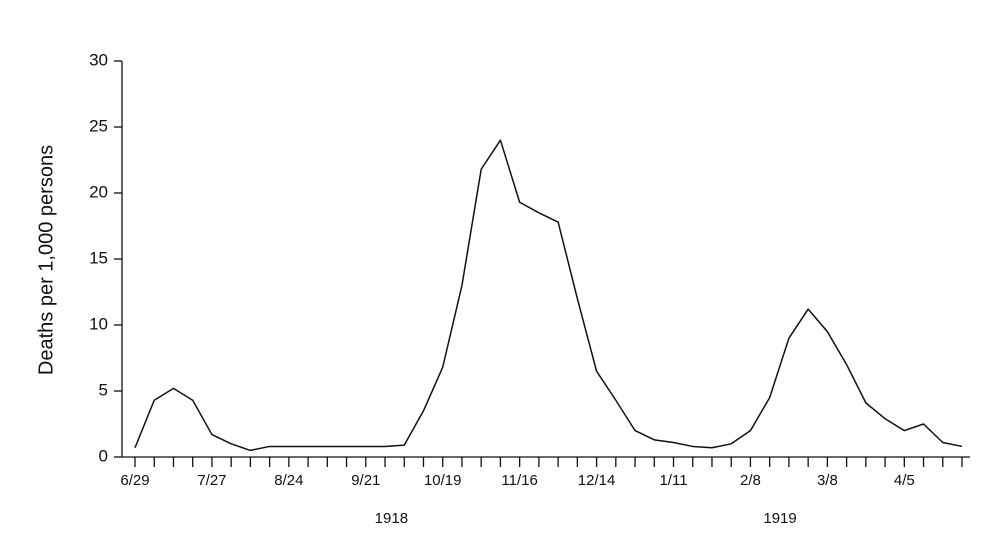 This screenshot has height=544, width=990. What do you see at coordinates (443, 480) in the screenshot?
I see `x-tick-label: 10/19` at bounding box center [443, 480].